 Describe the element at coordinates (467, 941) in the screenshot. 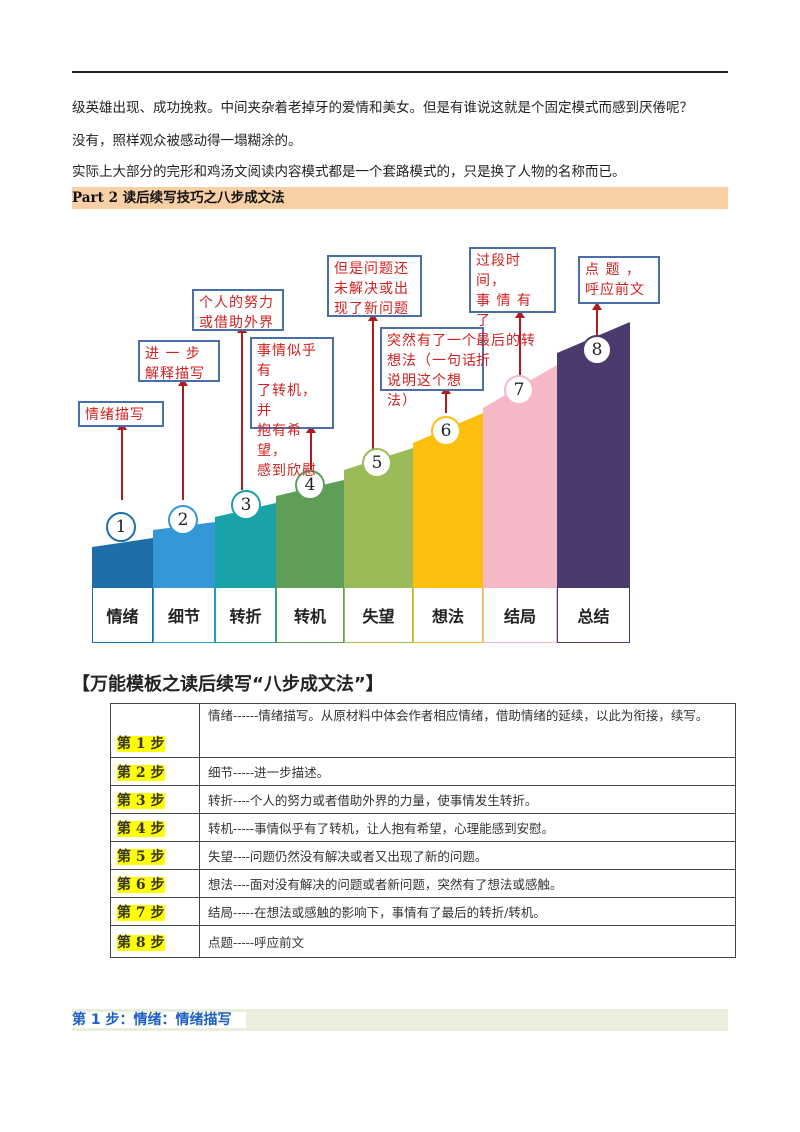

I see `description-cell: 点题-----呼应前文` at that location.